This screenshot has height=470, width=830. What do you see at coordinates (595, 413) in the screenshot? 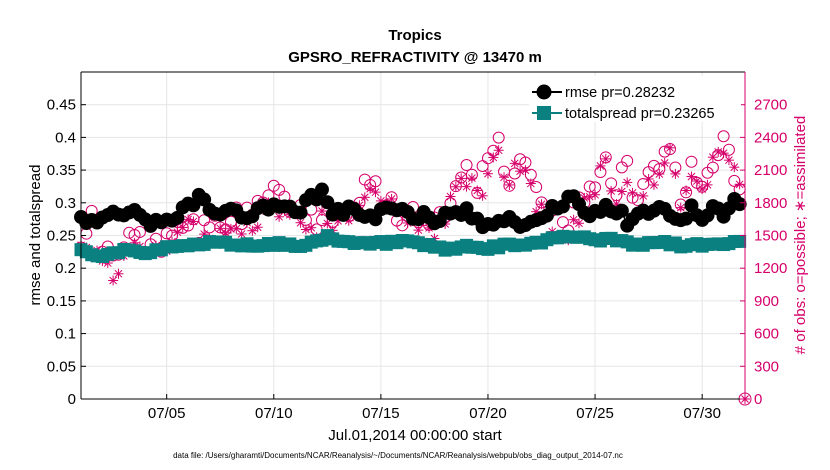
I see `x-tick-label: 07/25` at bounding box center [595, 413].